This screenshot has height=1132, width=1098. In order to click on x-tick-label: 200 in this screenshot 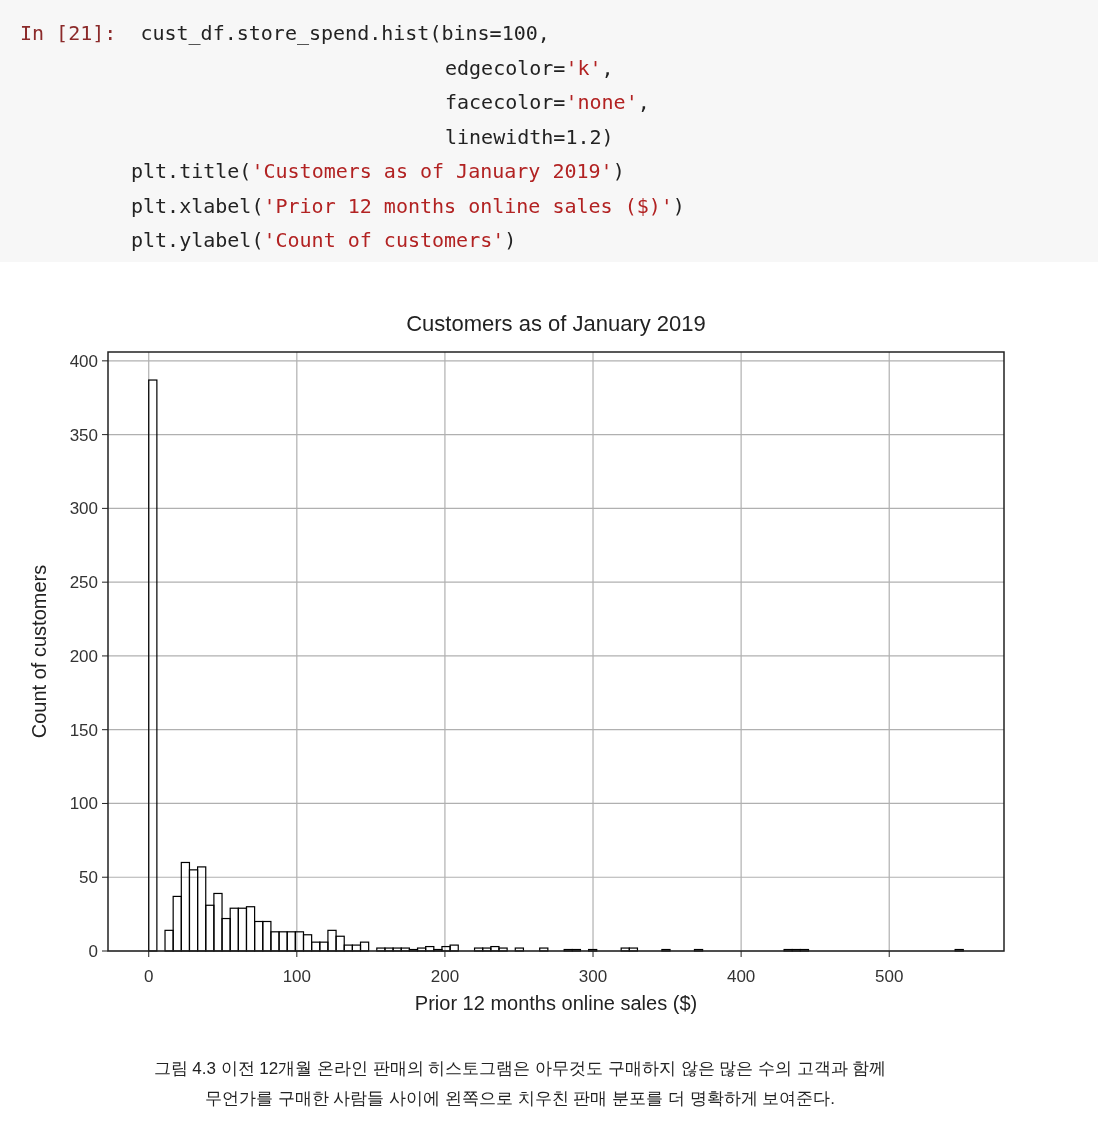, I will do `click(445, 976)`.